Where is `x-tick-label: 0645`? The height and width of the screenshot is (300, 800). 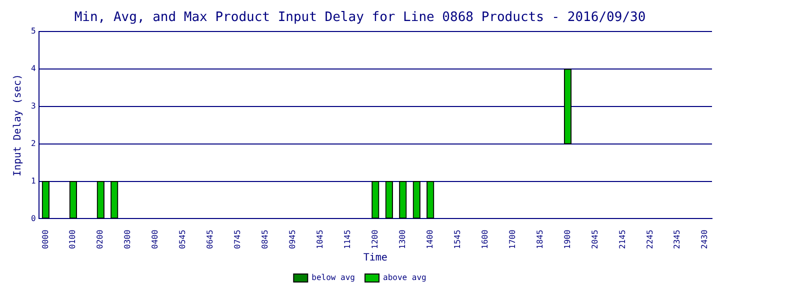
x-tick-label: 0645 is located at coordinates (210, 239).